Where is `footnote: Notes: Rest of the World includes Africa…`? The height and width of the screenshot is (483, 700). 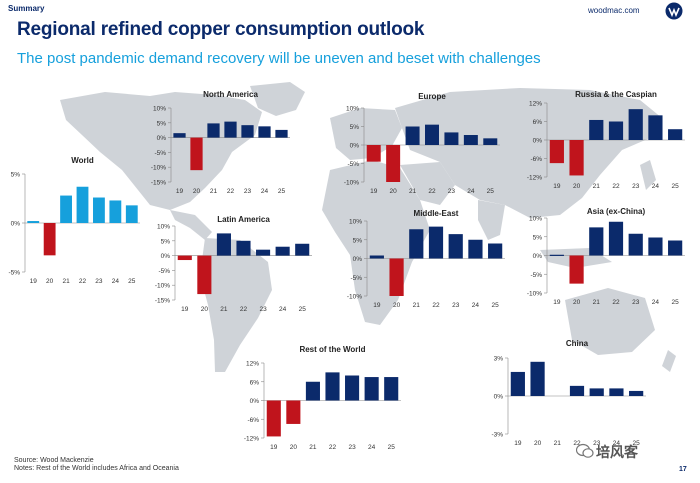 footnote: Notes: Rest of the World includes Africa… is located at coordinates (96, 468).